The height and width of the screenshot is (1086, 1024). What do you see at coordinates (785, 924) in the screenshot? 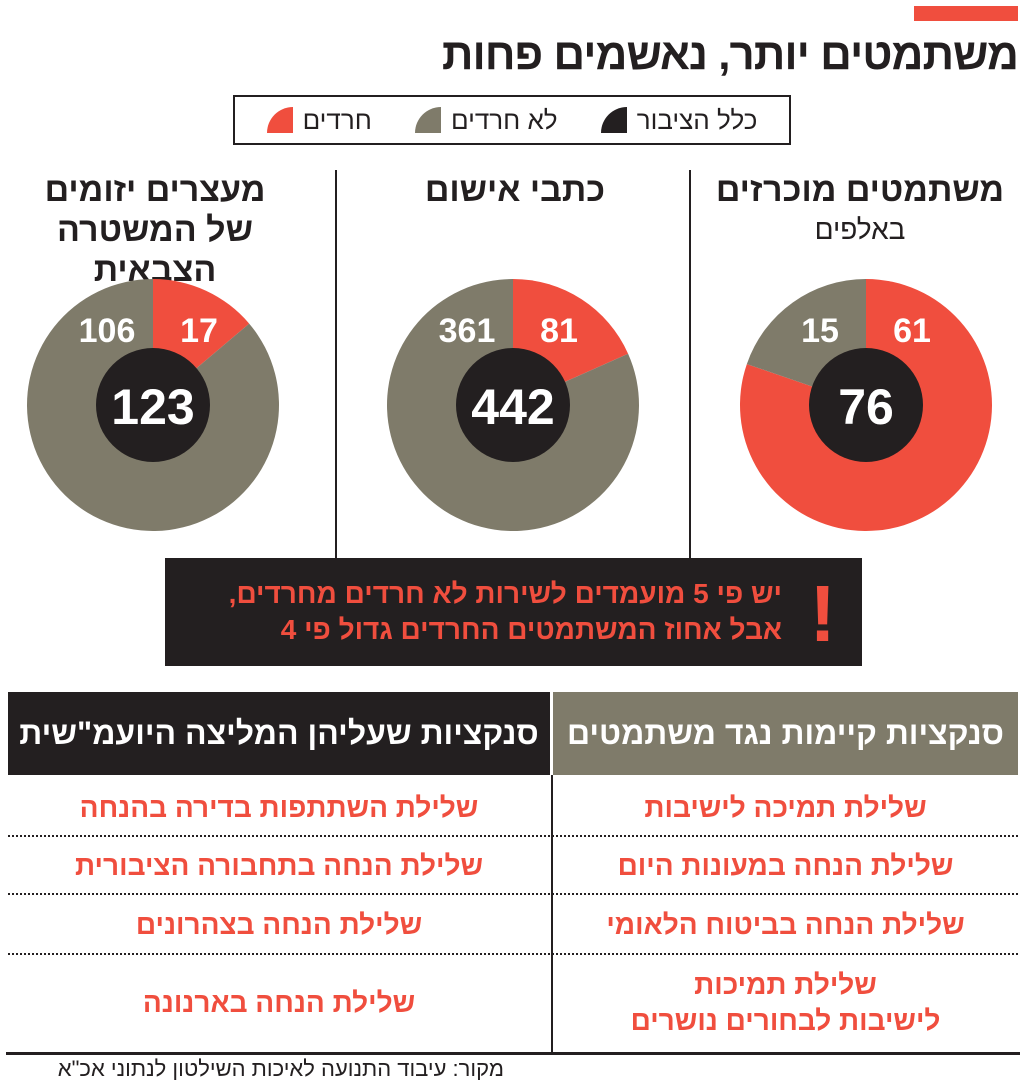
I see `table-cell: שלילת הנחה בביטוח הלאומי` at bounding box center [785, 924].